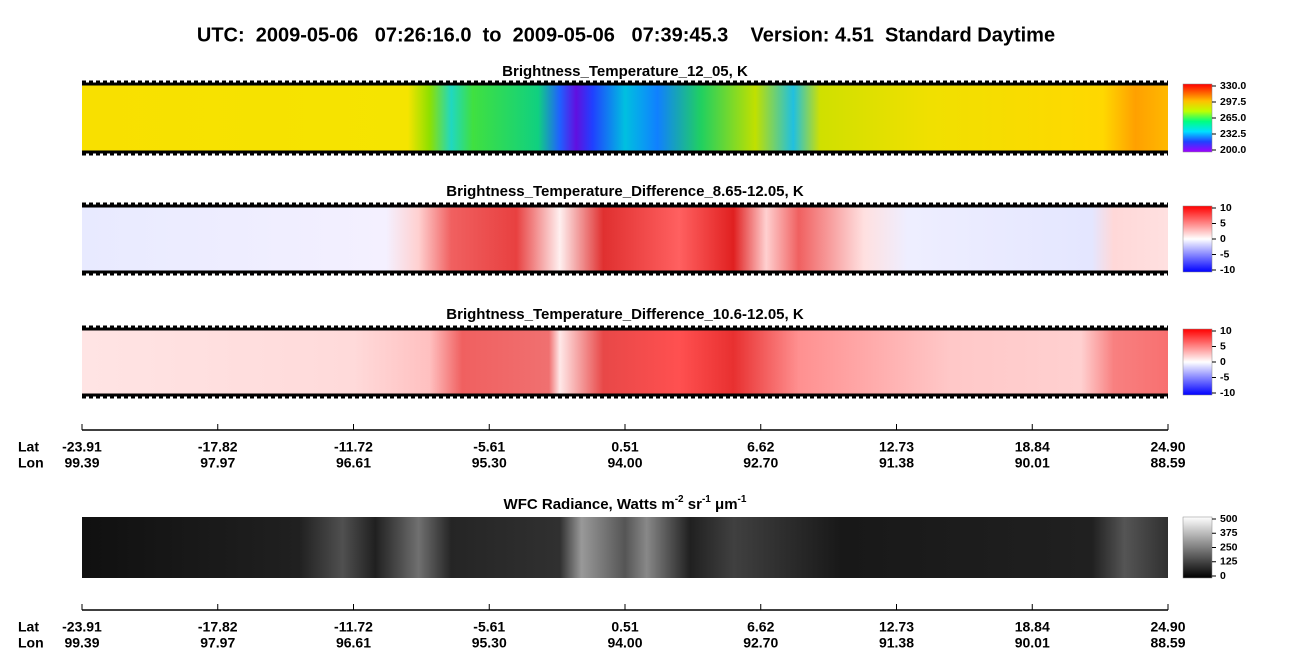 The height and width of the screenshot is (667, 1300). What do you see at coordinates (679, 499) in the screenshot?
I see `superscript: -2` at bounding box center [679, 499].